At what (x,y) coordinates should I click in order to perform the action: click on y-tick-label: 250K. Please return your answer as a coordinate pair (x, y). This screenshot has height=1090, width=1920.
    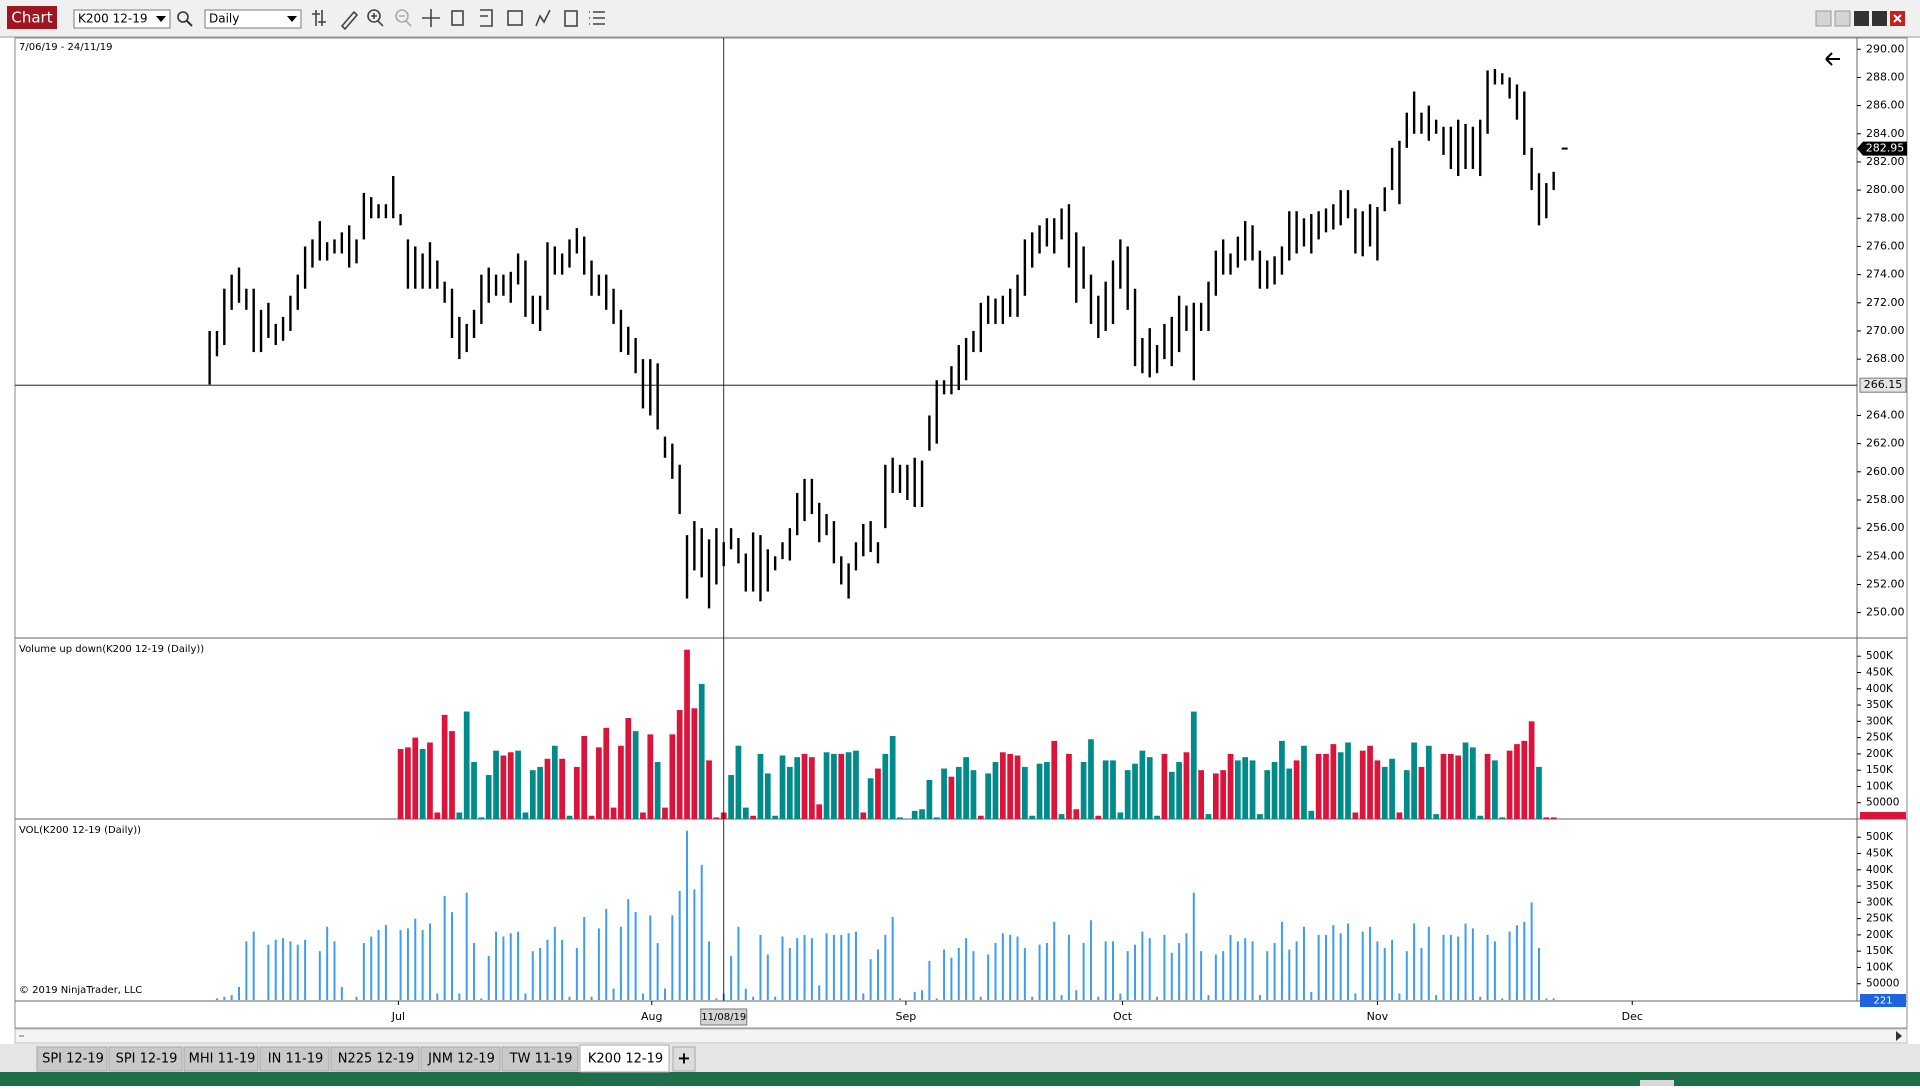
    Looking at the image, I should click on (1880, 919).